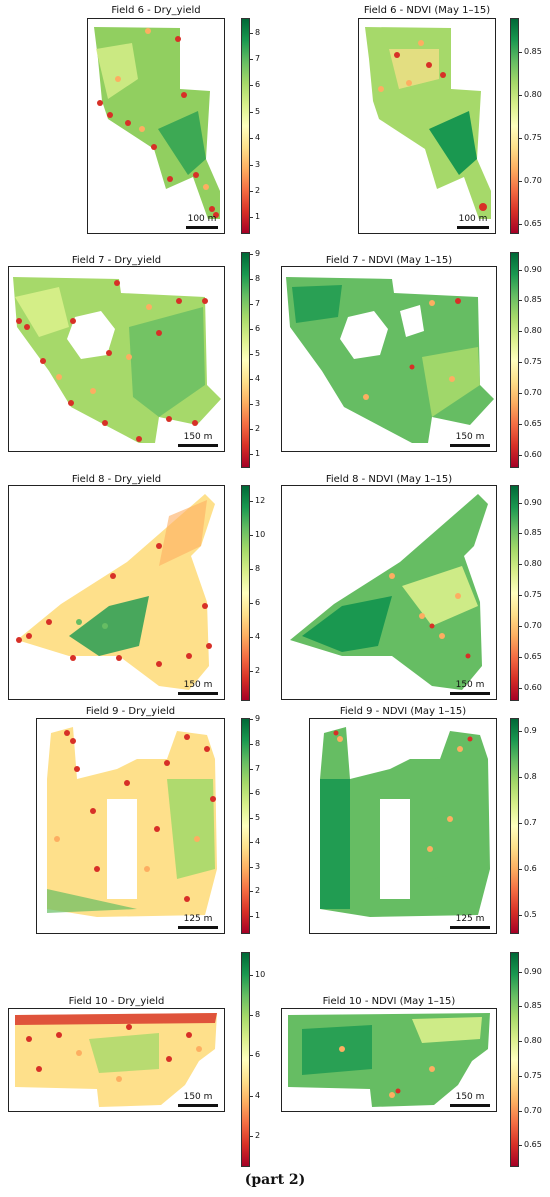 This screenshot has height=1197, width=550. I want to click on scale-bar-field7-yield: 150 m, so click(198, 439).